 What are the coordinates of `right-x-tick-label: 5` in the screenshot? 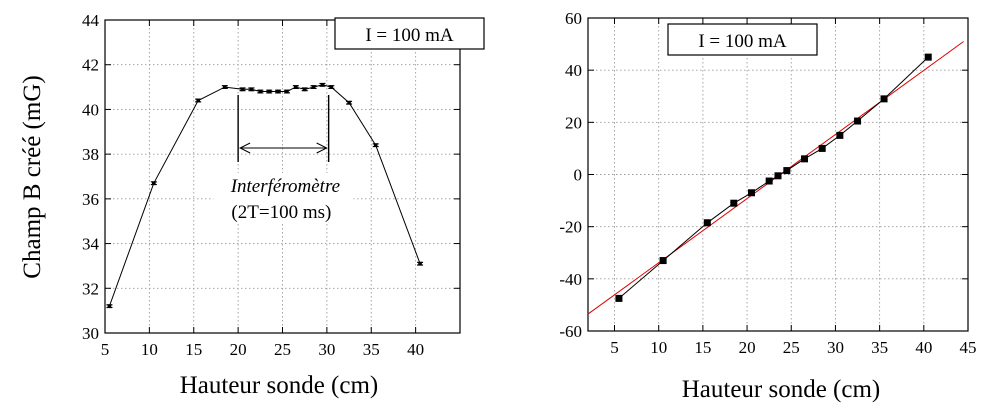 It's located at (614, 347).